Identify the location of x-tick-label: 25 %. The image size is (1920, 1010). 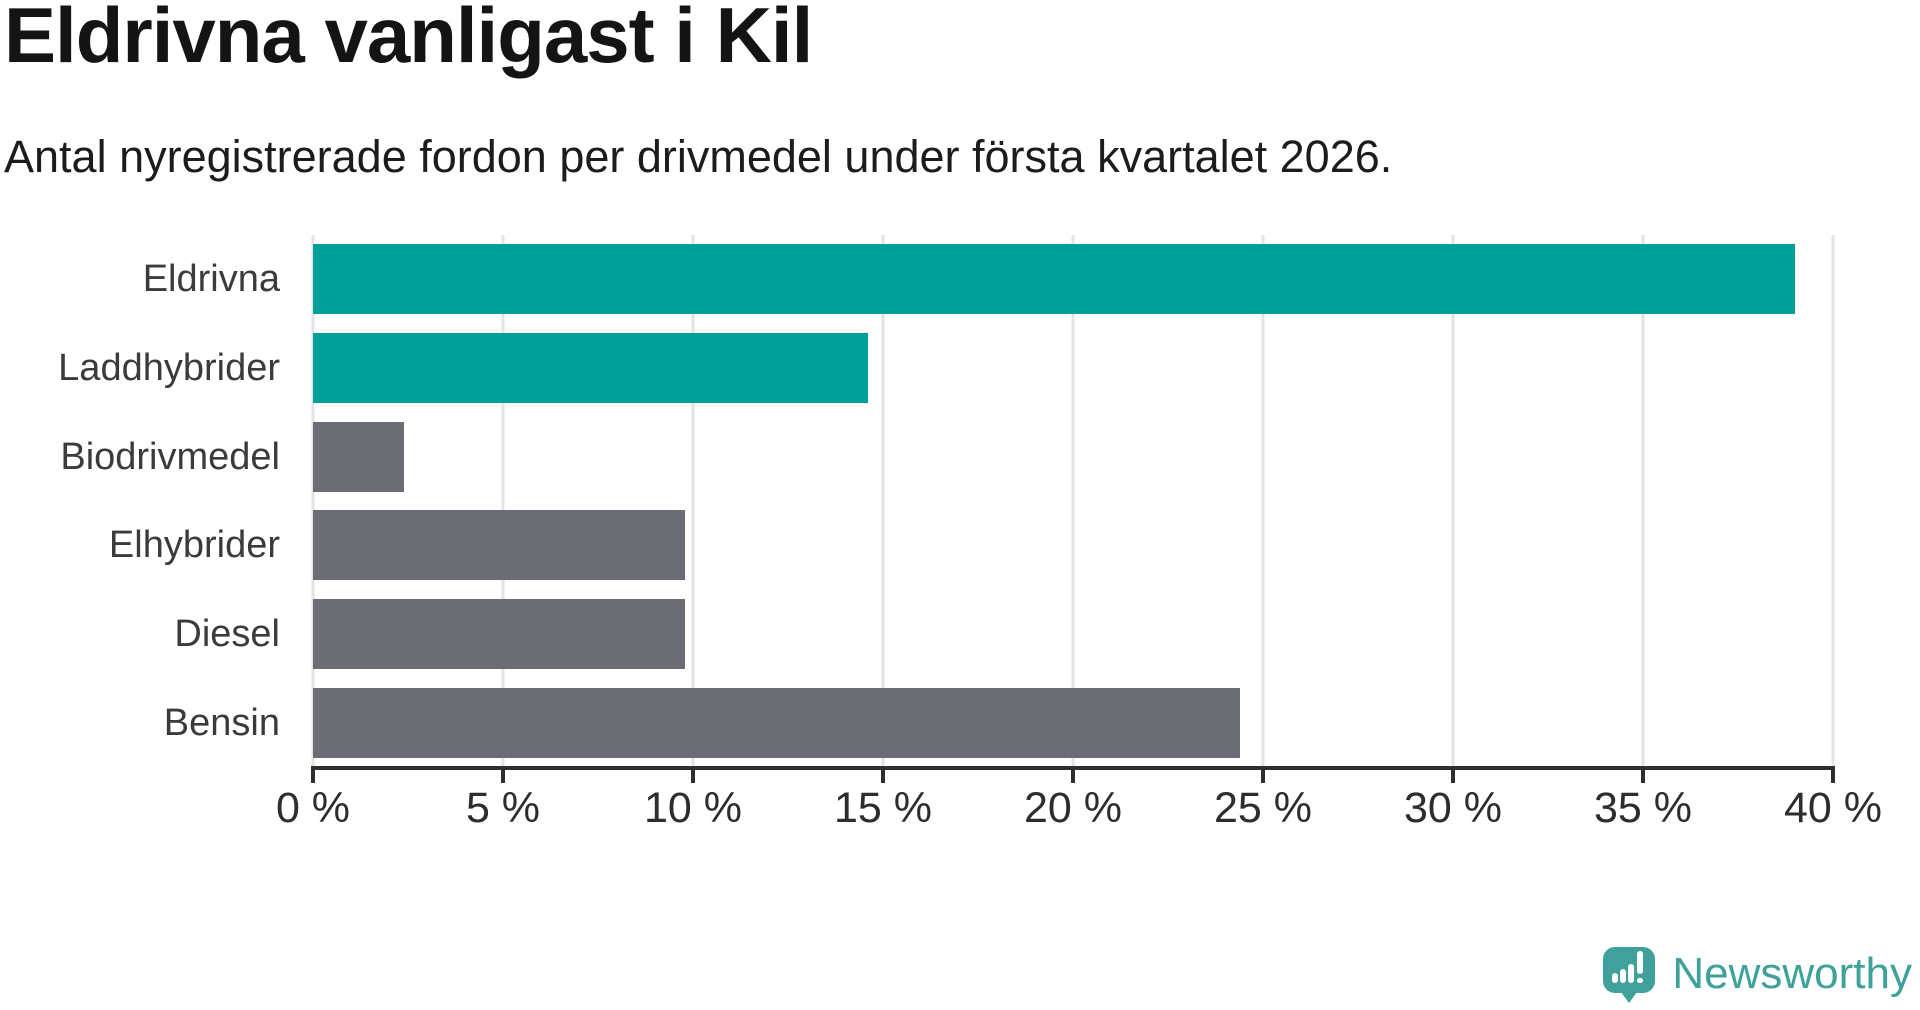
(1263, 808).